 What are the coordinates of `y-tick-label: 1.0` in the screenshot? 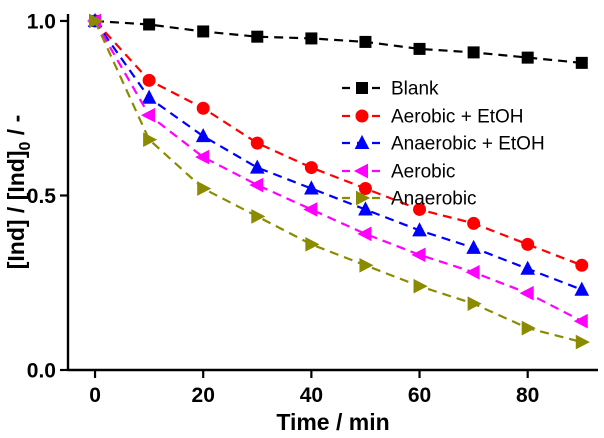 It's located at (41, 21).